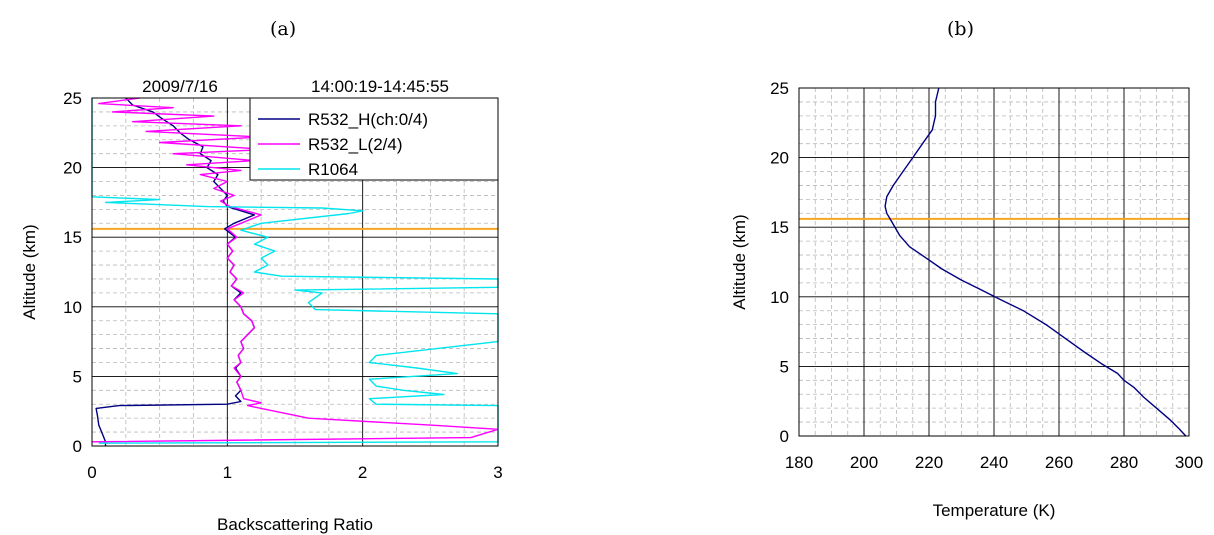 This screenshot has width=1214, height=535. Describe the element at coordinates (1059, 462) in the screenshot. I see `chart-b-x-tick-label: 260` at that location.